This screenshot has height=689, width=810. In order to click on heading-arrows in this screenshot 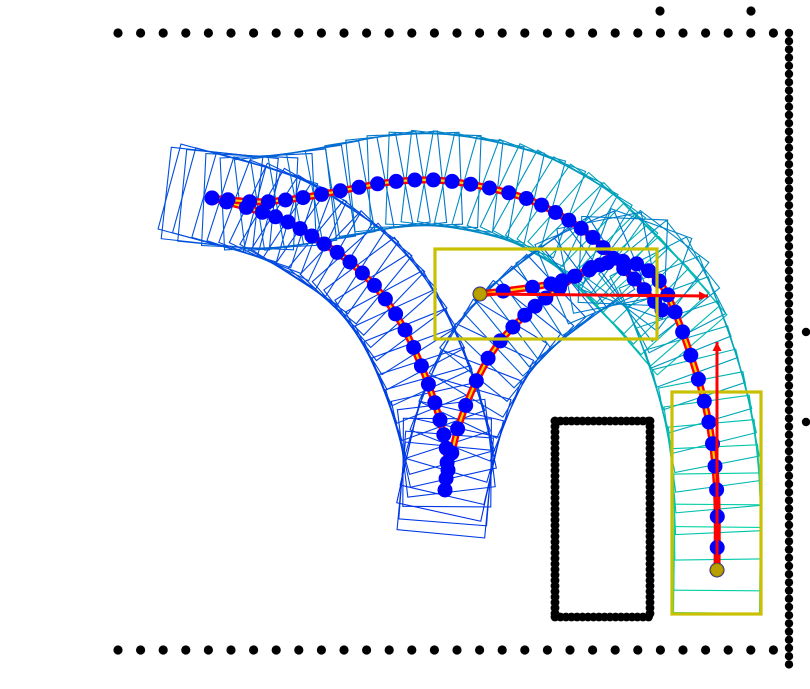, I will do `click(600, 430)`.